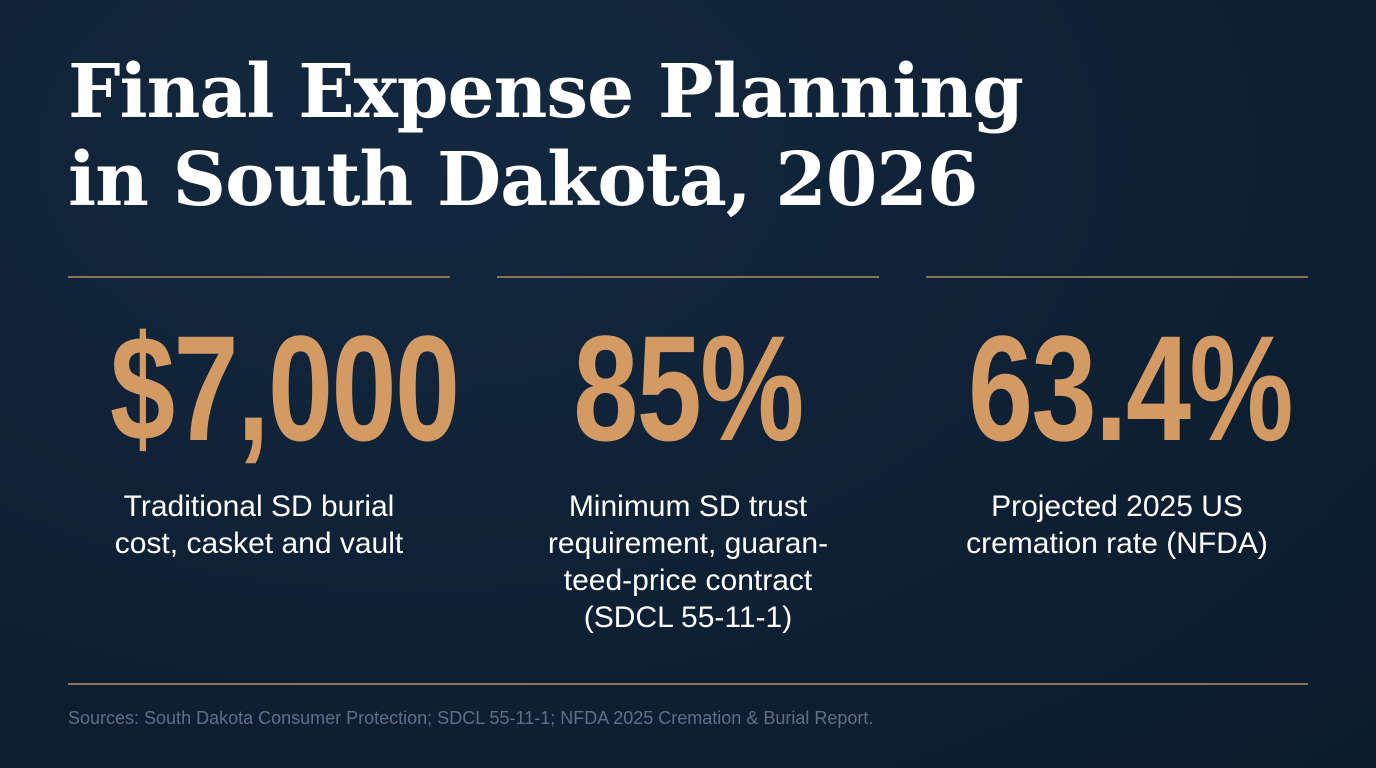 This screenshot has height=768, width=1376. I want to click on stat-description-line: Traditional SD burial, so click(259, 506).